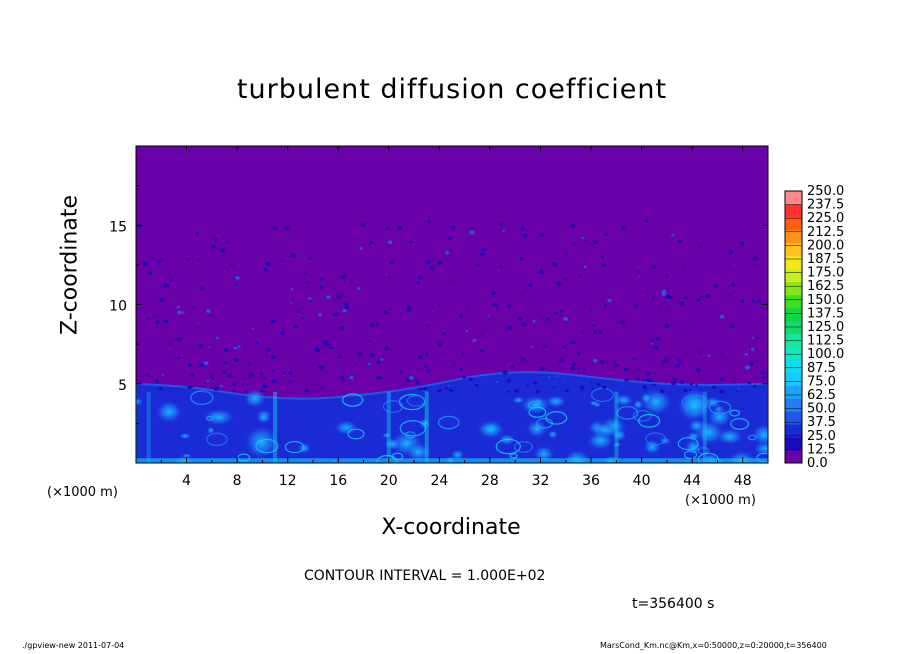 The height and width of the screenshot is (654, 904). I want to click on x-tick-label: 40, so click(642, 481).